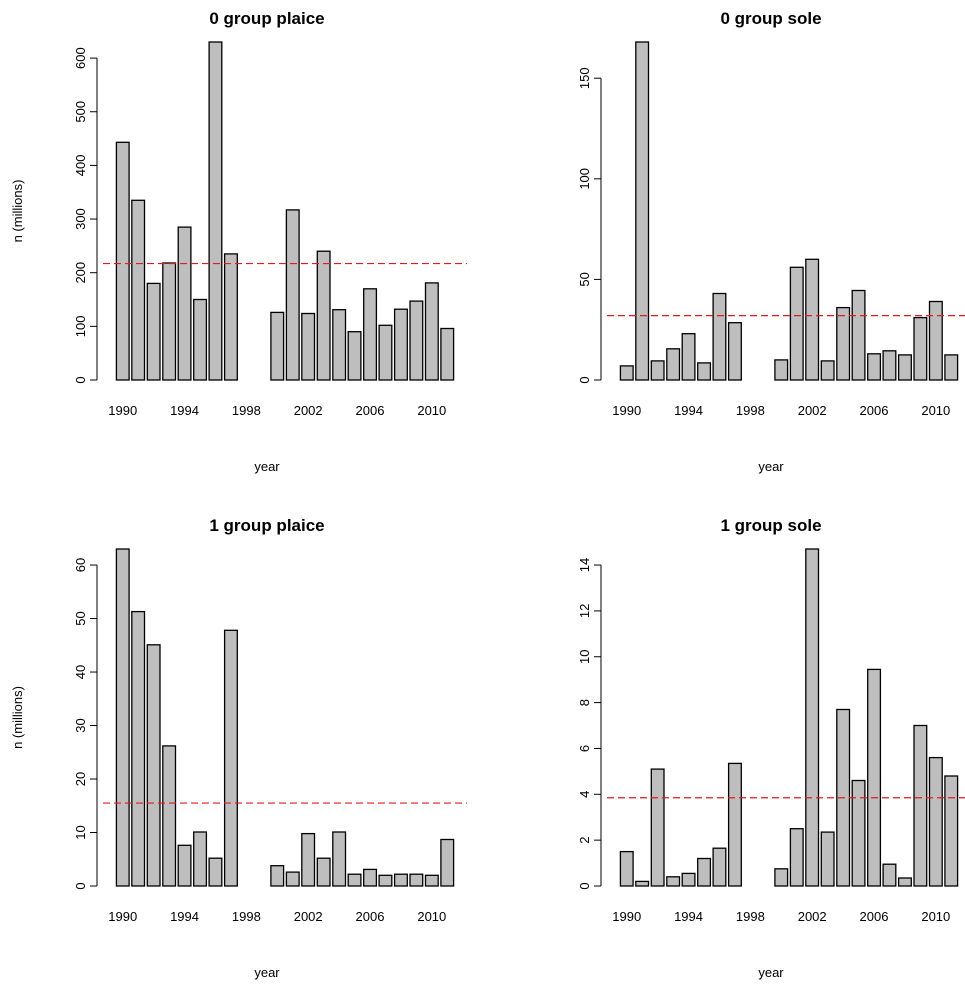 This screenshot has width=965, height=989. I want to click on y-tick-label: 12, so click(584, 611).